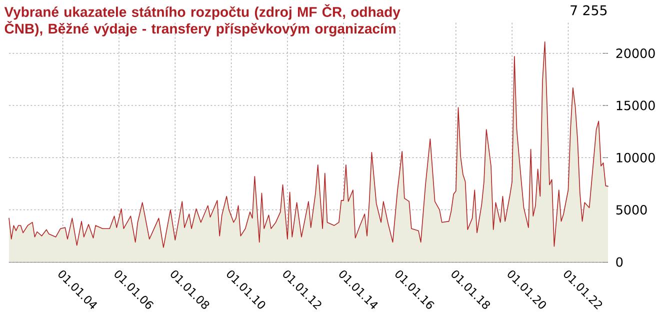 This screenshot has height=335, width=670. What do you see at coordinates (631, 210) in the screenshot?
I see `y-tick-label: 5000` at bounding box center [631, 210].